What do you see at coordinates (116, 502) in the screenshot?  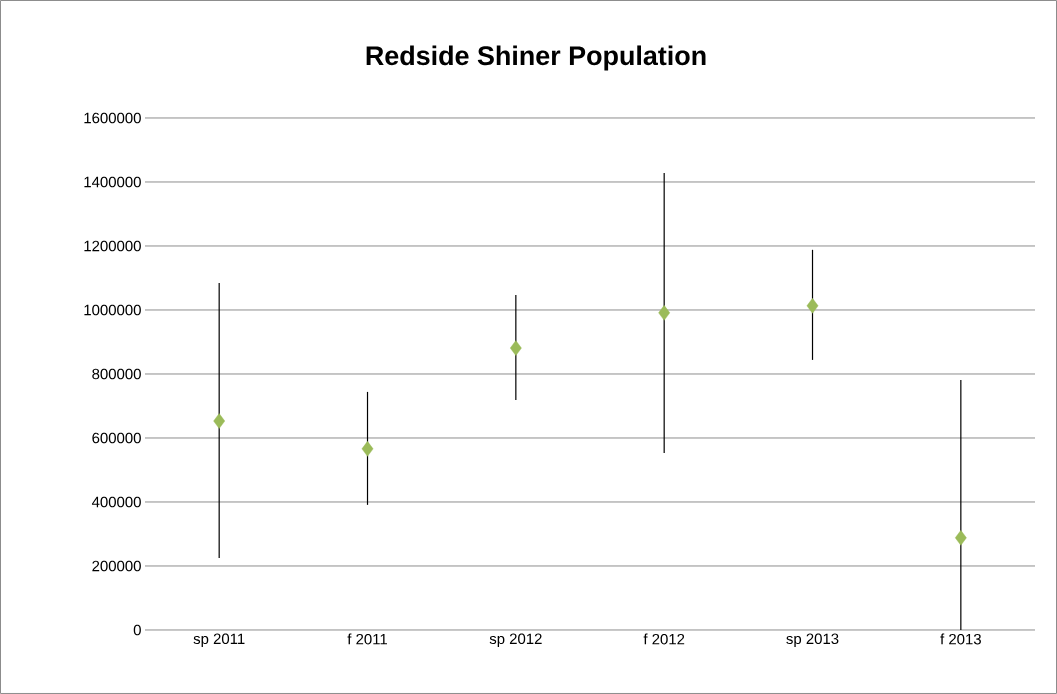 I see `y-tick-label: 400000` at bounding box center [116, 502].